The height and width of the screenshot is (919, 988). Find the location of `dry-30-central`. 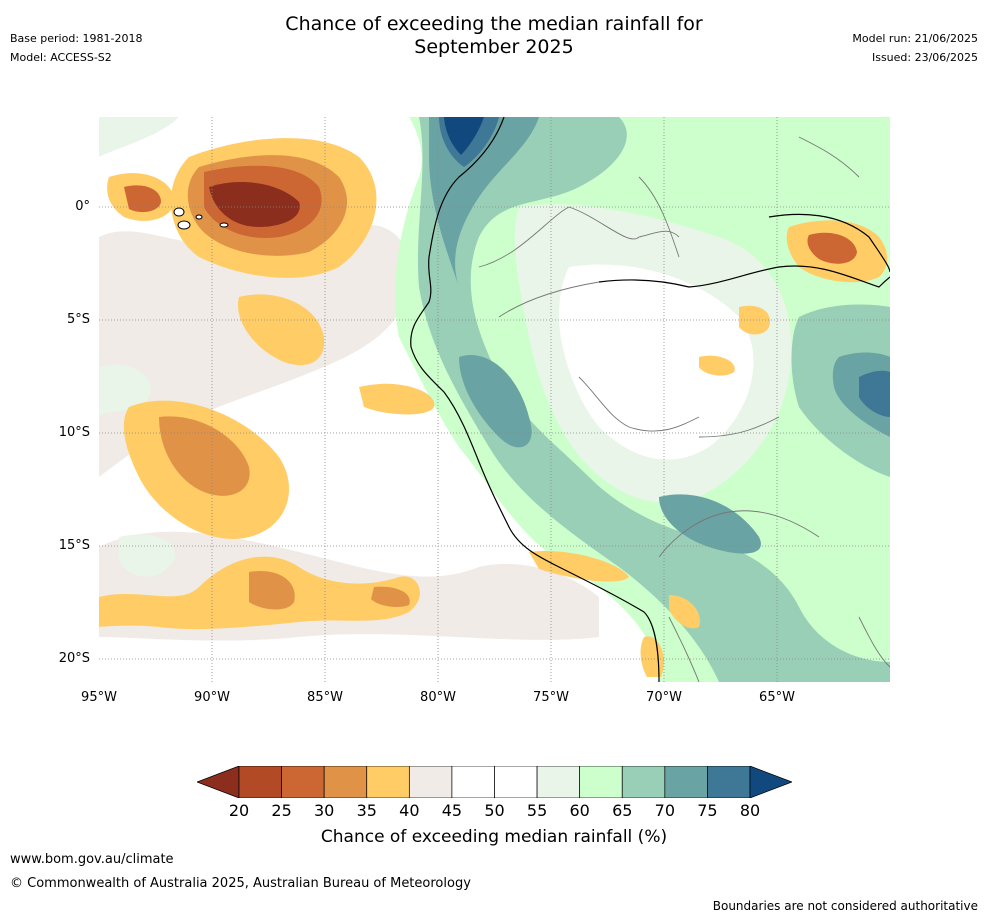

dry-30-central is located at coordinates (204, 456).